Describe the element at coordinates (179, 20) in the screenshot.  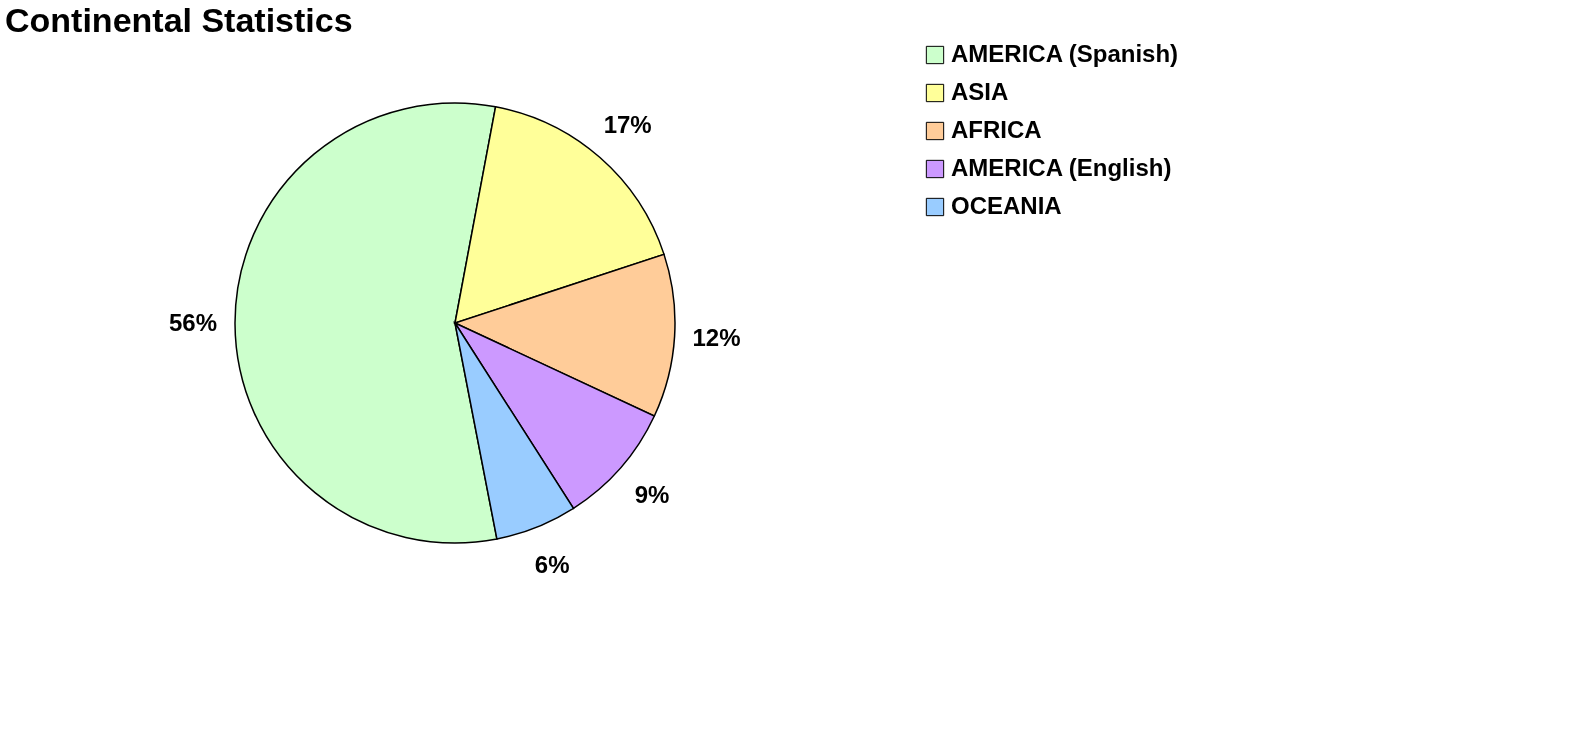
I see `chart-title: Continental Statistics` at that location.